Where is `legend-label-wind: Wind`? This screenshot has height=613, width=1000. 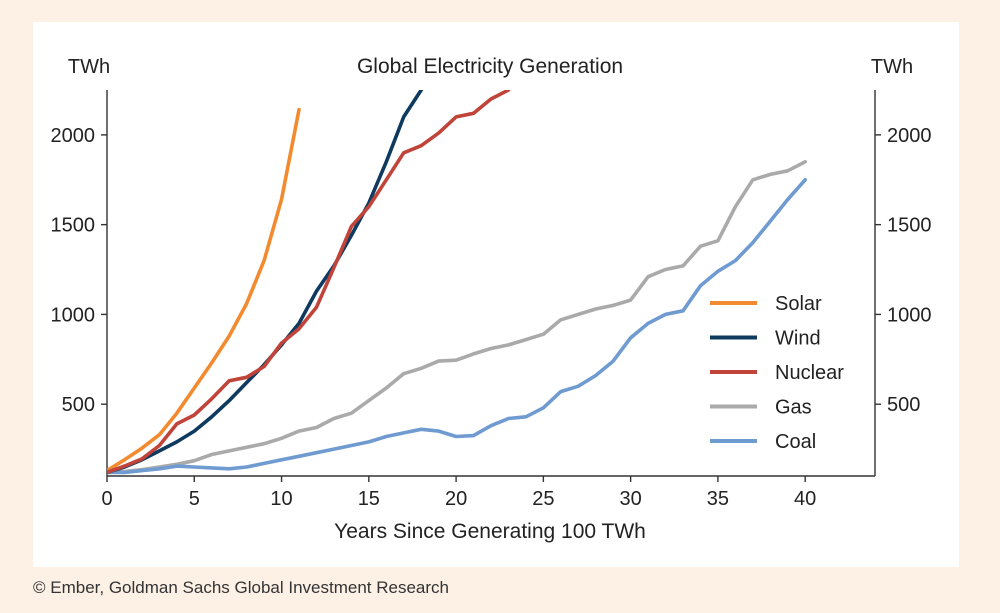
legend-label-wind: Wind is located at coordinates (798, 339).